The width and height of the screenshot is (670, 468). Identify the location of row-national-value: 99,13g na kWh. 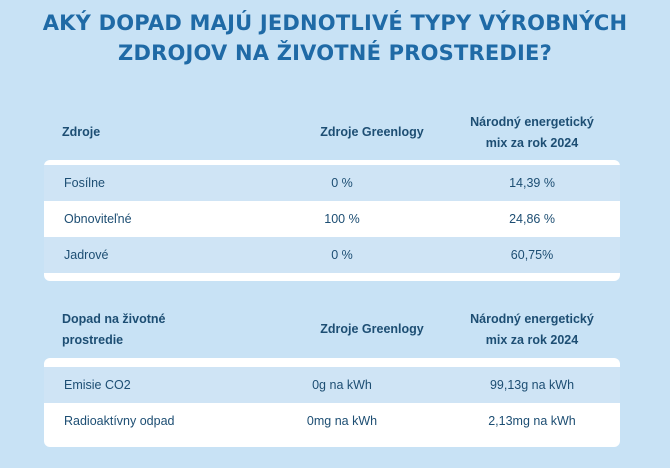
(532, 385).